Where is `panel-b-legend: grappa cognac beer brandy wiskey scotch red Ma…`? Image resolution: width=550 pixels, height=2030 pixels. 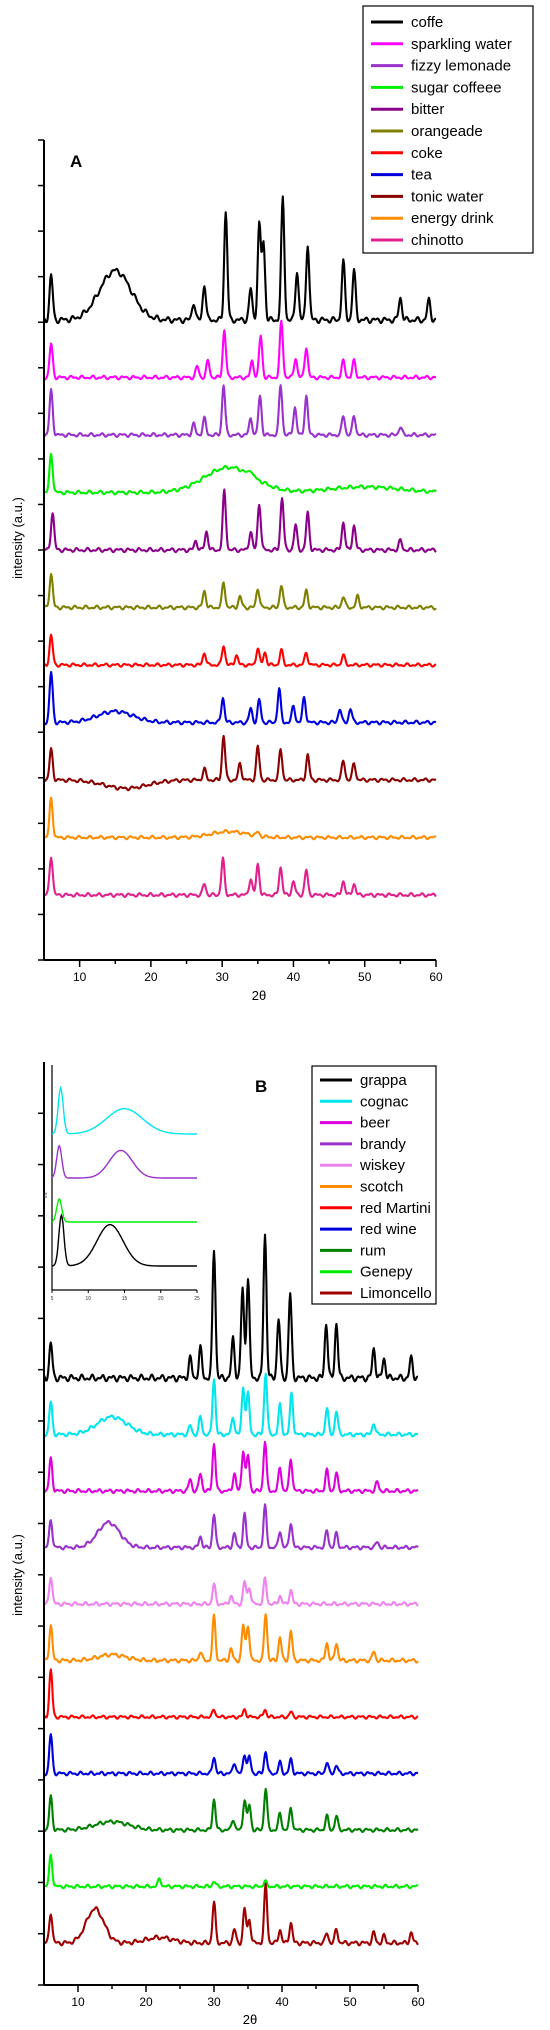
panel-b-legend: grappa cognac beer brandy wiskey scotch red Ma… is located at coordinates (374, 1185).